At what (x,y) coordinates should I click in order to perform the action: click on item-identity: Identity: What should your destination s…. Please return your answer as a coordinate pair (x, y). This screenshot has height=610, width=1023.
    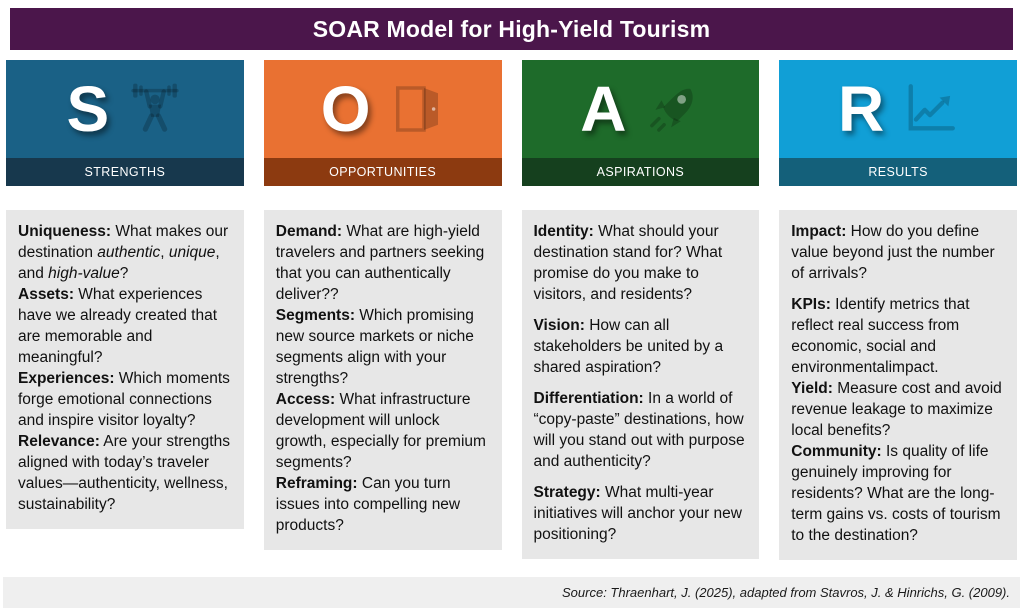
    Looking at the image, I should click on (641, 263).